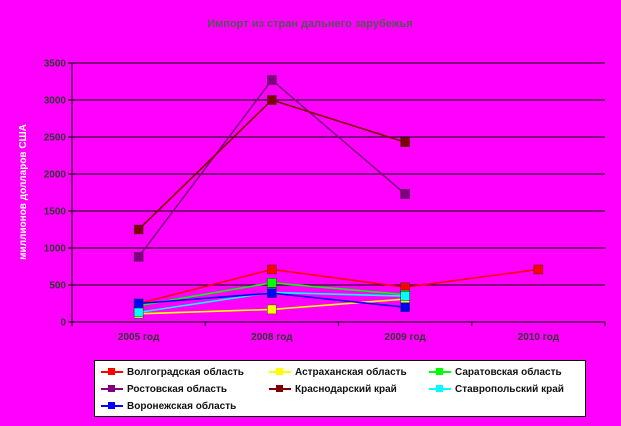 The image size is (621, 426). What do you see at coordinates (185, 372) in the screenshot?
I see `legend-label: Волгоградская область` at bounding box center [185, 372].